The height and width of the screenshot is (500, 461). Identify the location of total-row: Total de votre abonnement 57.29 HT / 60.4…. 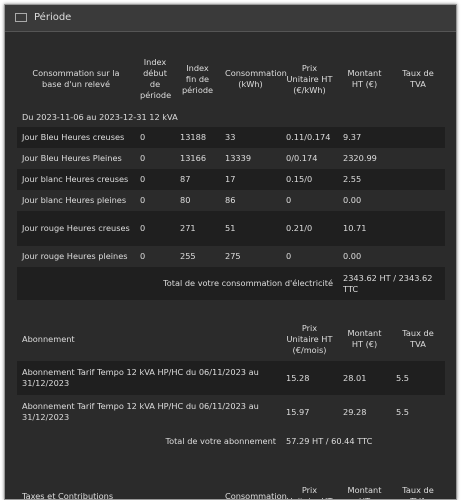
(231, 441).